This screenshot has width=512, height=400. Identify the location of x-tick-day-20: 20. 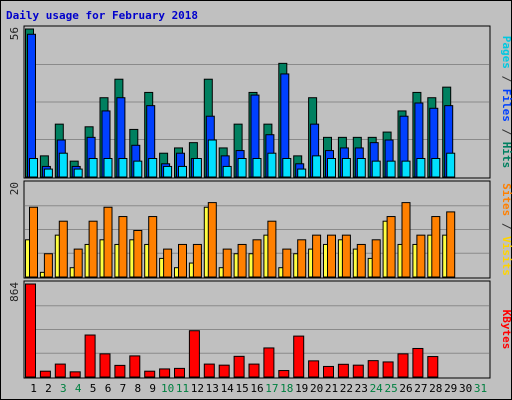
(316, 388).